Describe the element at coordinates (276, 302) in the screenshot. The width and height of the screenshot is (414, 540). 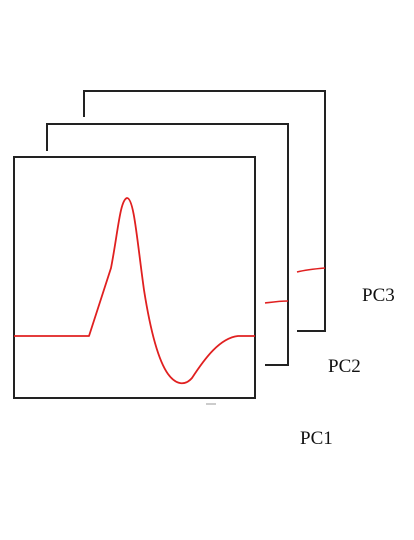
I see `pc2-waveform-tail` at that location.